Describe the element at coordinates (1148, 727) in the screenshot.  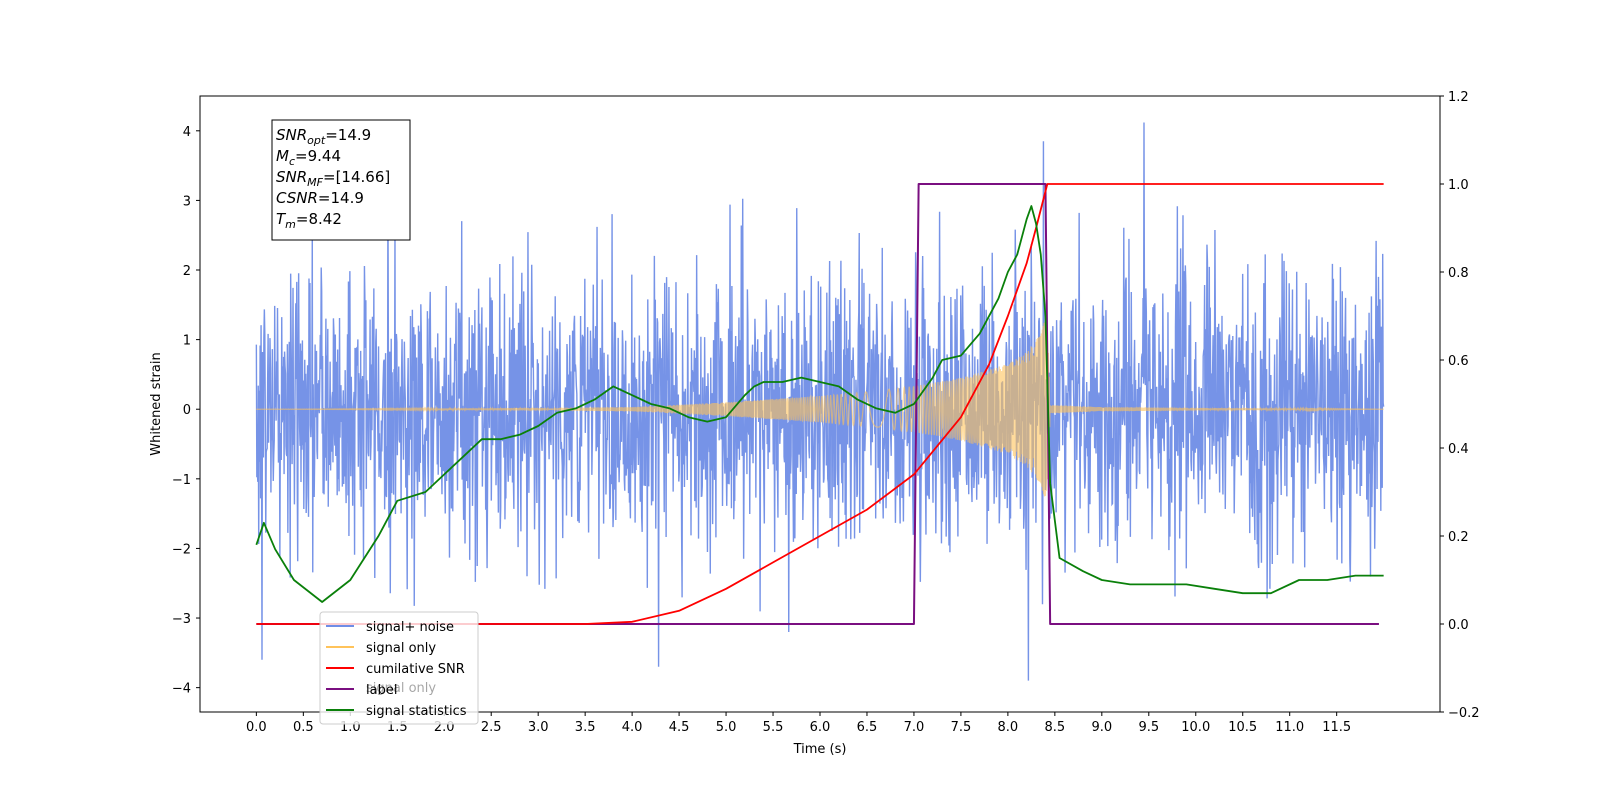
I see `x-tick-label: 9.5` at that location.